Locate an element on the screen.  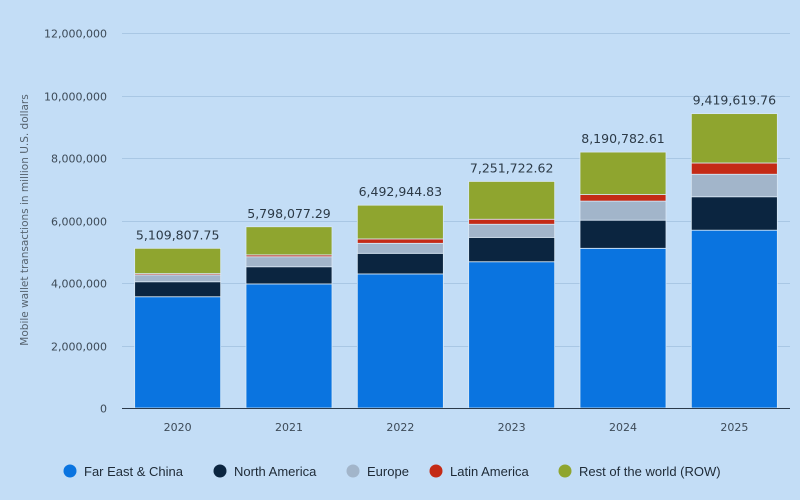
bar-segment-rest-of-the-world-row-2023 is located at coordinates (512, 200).